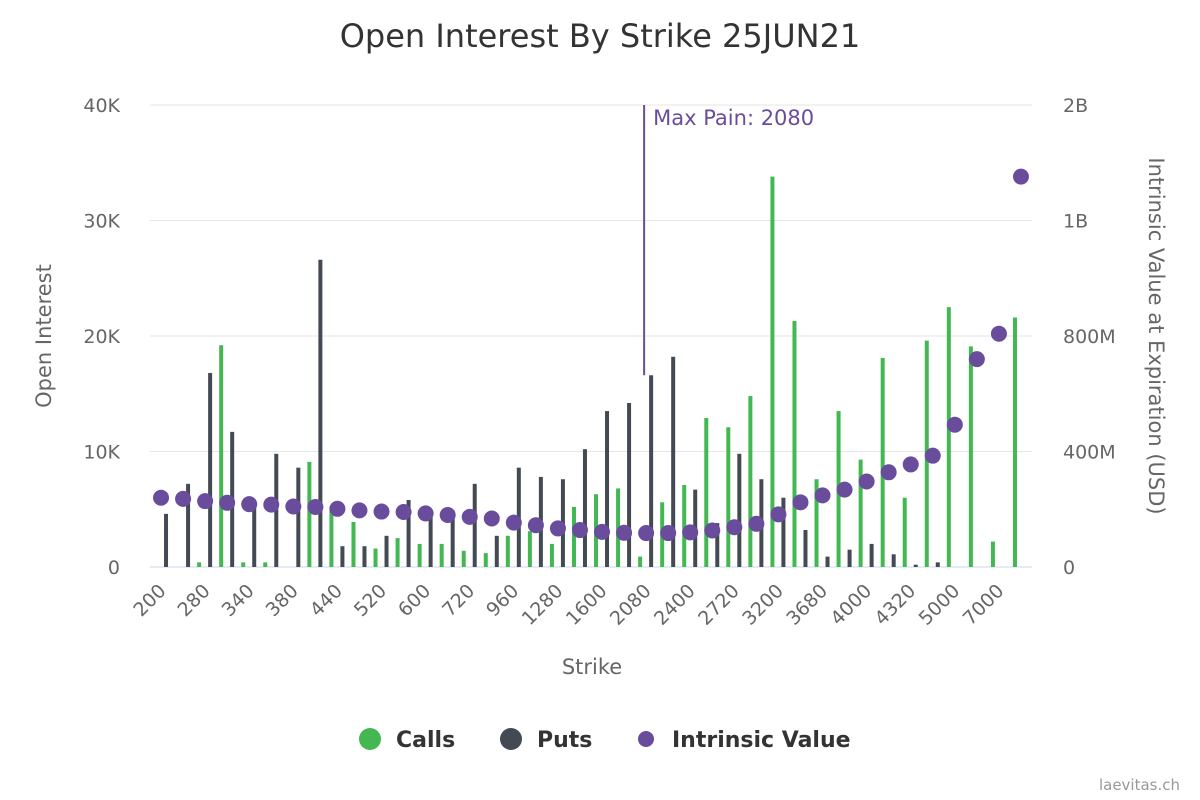 This screenshot has width=1200, height=800. I want to click on y-tick-label: 10K, so click(101, 453).